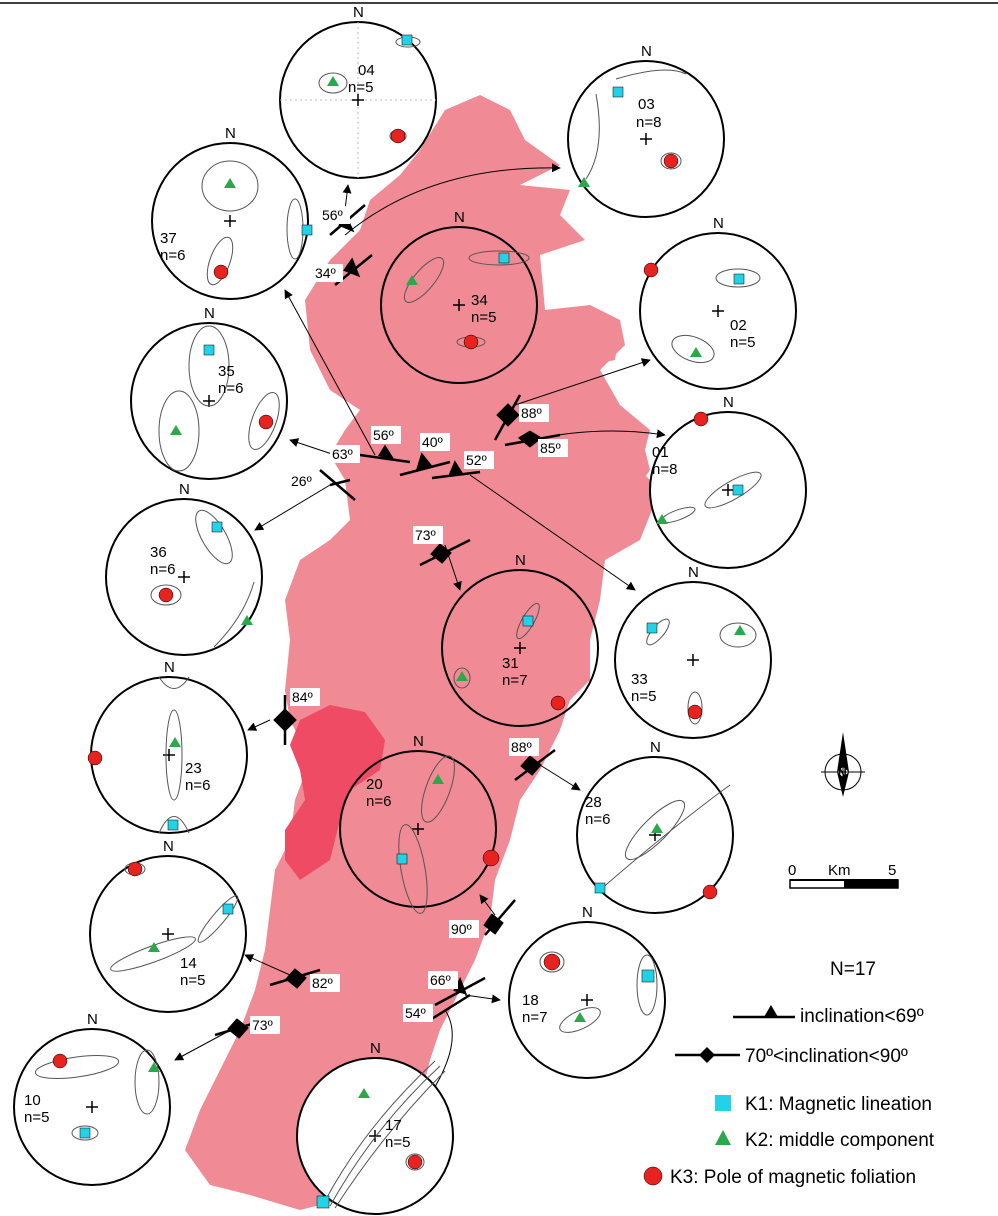 The height and width of the screenshot is (1216, 998). I want to click on angle-label: 26º, so click(301, 481).